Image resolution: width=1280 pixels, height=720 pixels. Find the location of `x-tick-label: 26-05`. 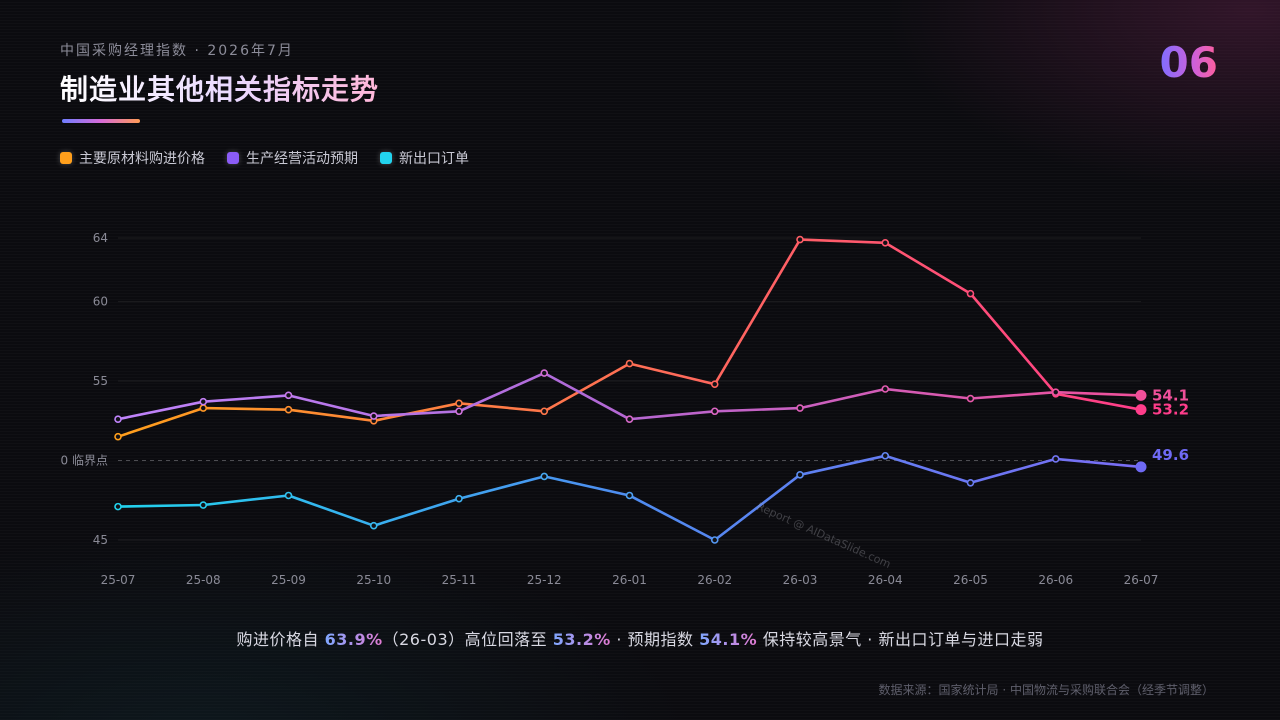

x-tick-label: 26-05 is located at coordinates (970, 580).